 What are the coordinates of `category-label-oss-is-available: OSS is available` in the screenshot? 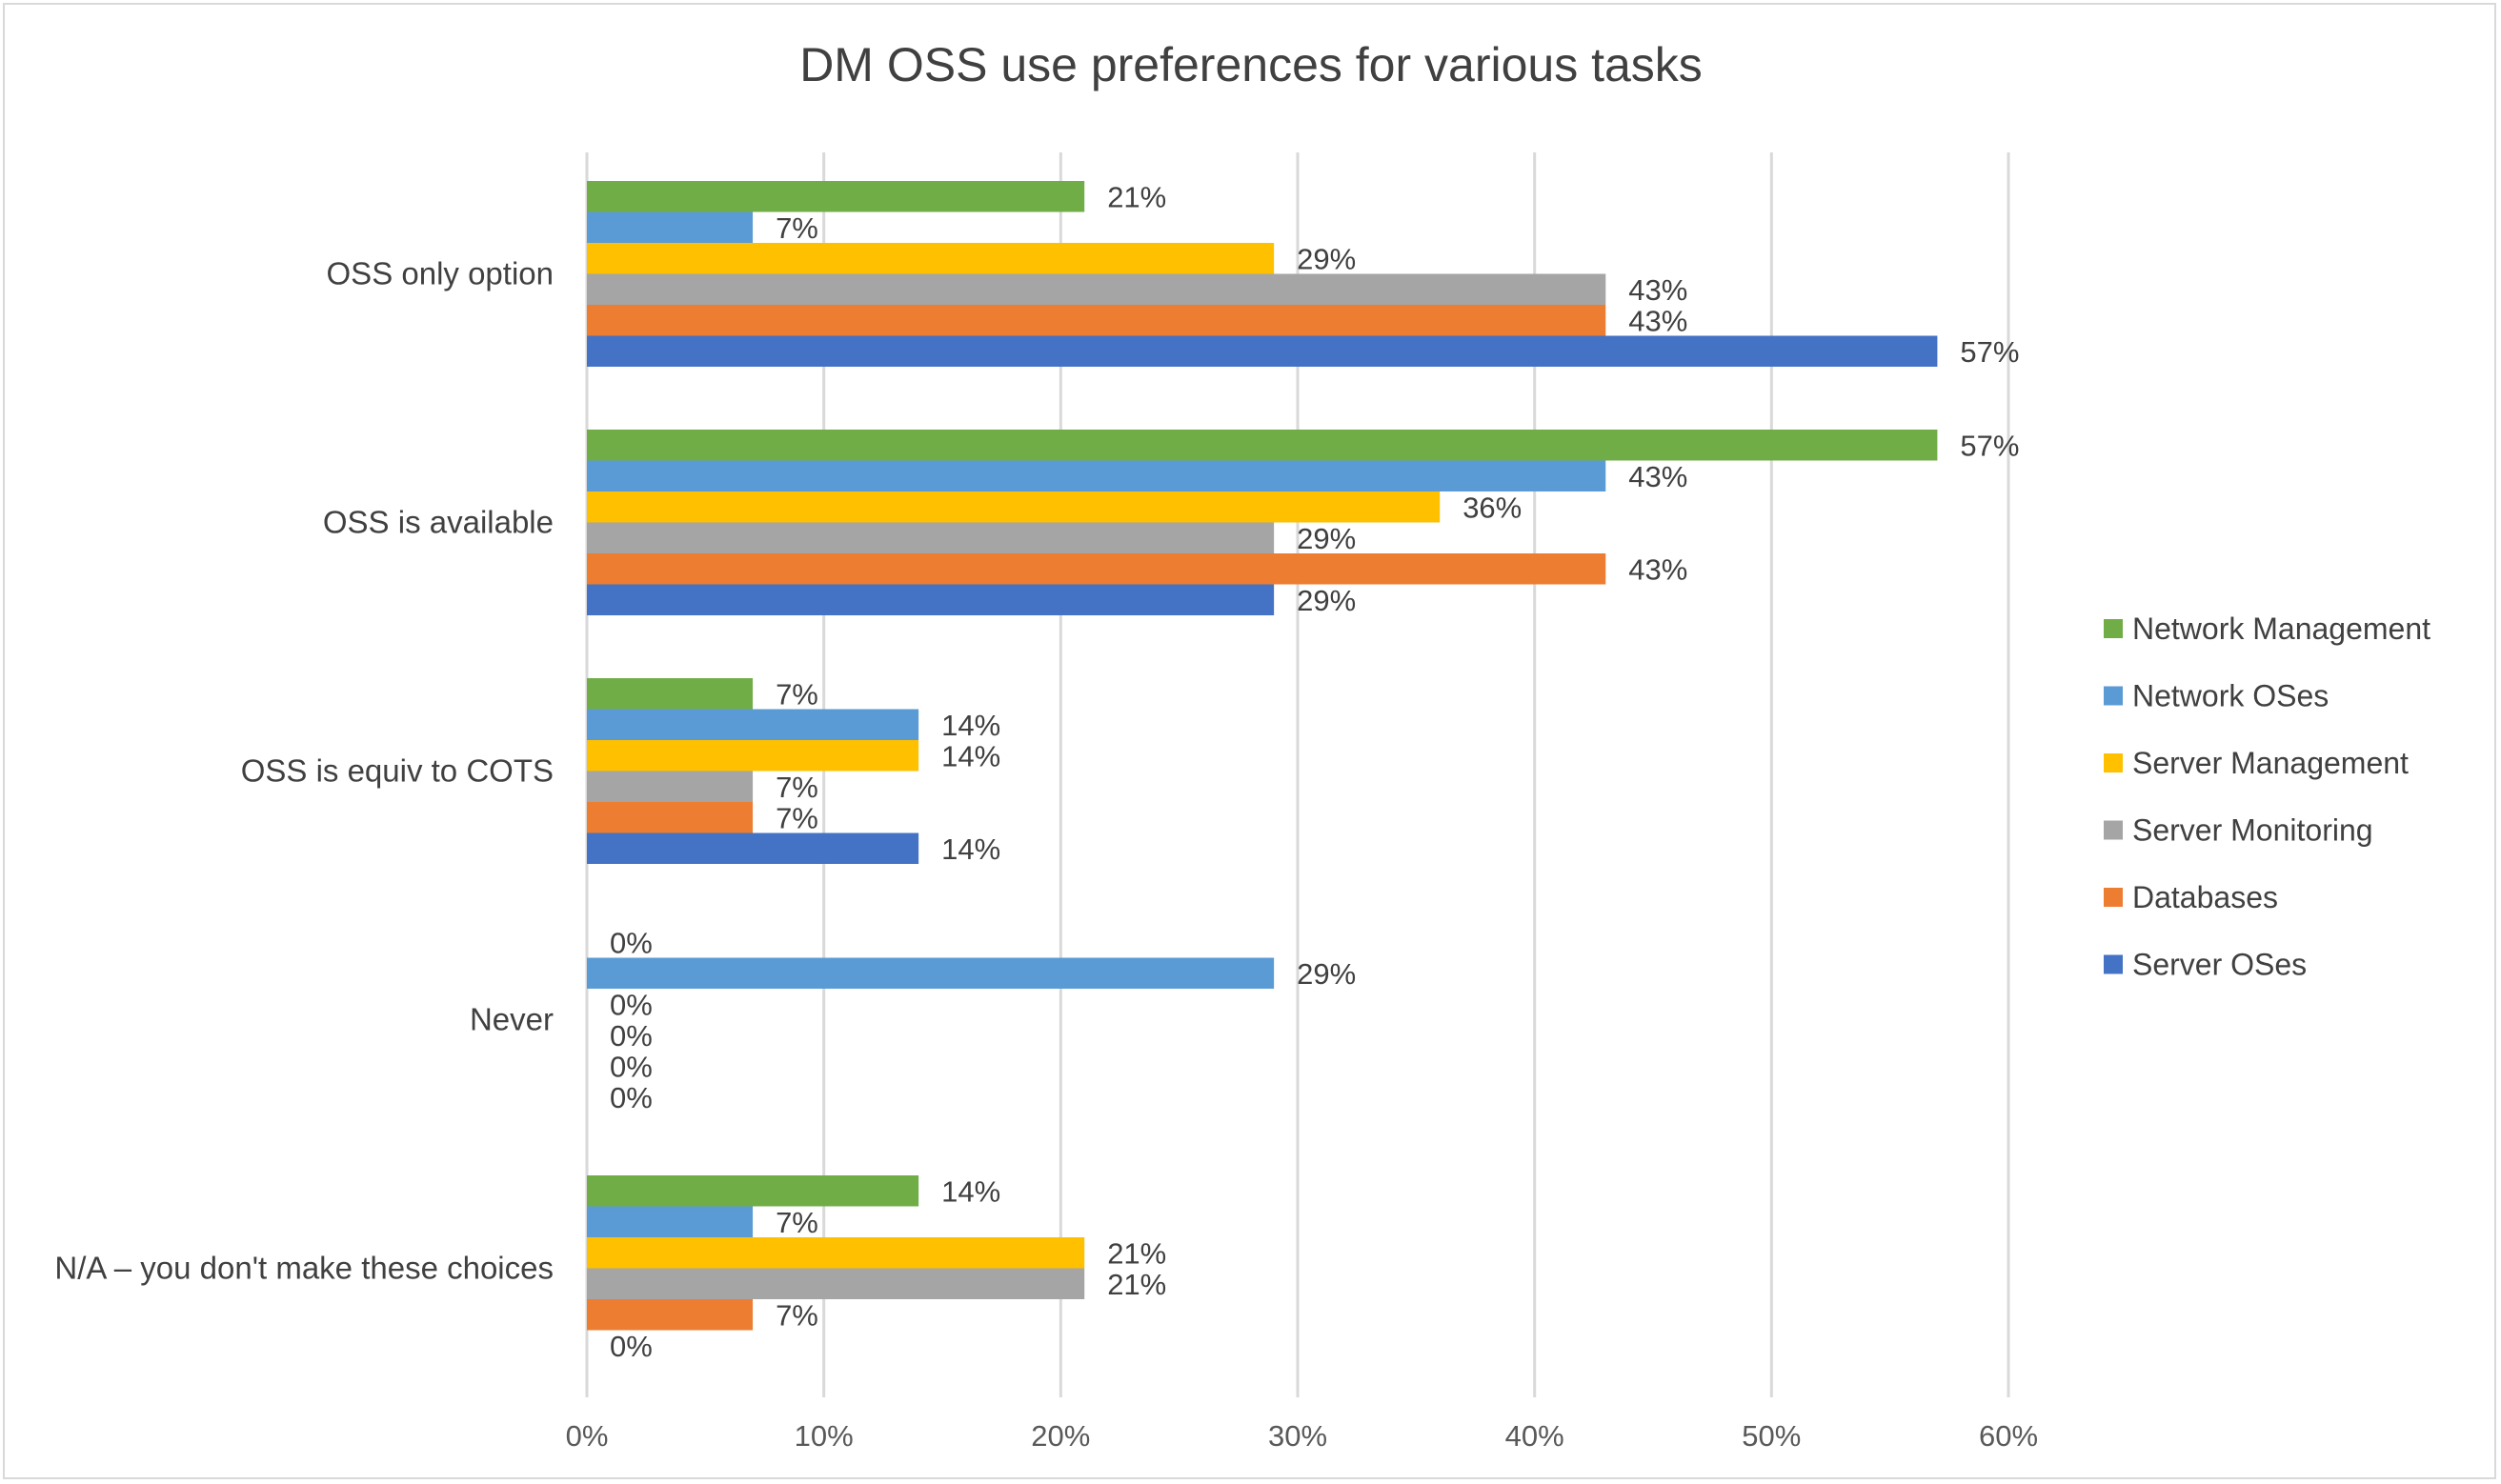 It's located at (439, 523).